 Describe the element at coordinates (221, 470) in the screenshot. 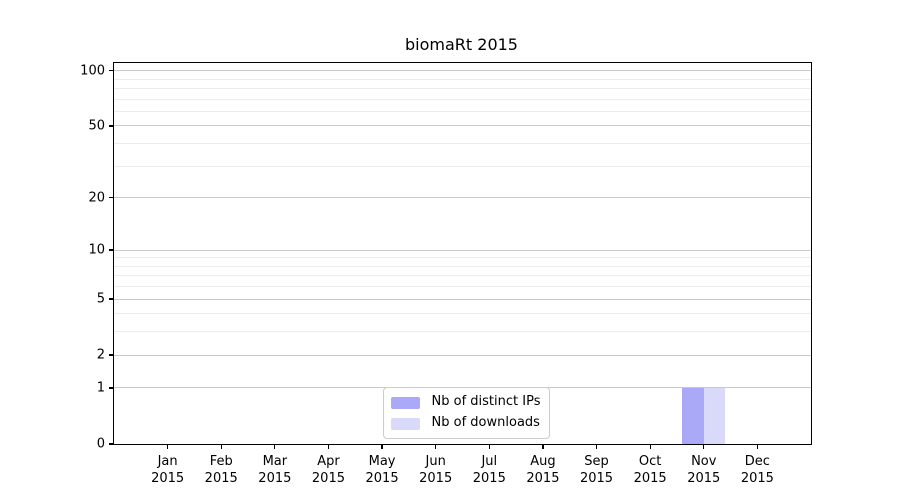

I see `x-tick-label: Feb 2015` at that location.